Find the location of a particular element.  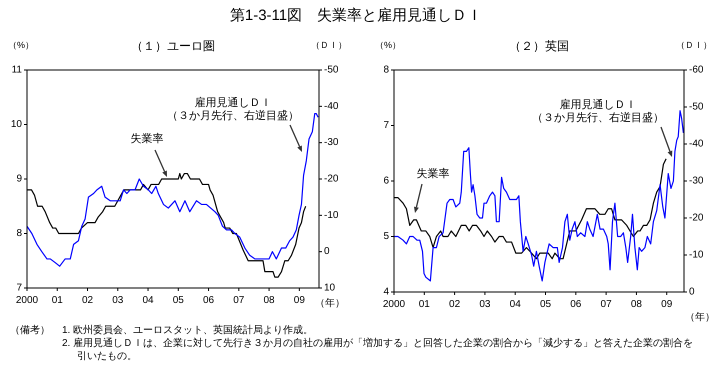

y-tick-label: 4 is located at coordinates (386, 292).